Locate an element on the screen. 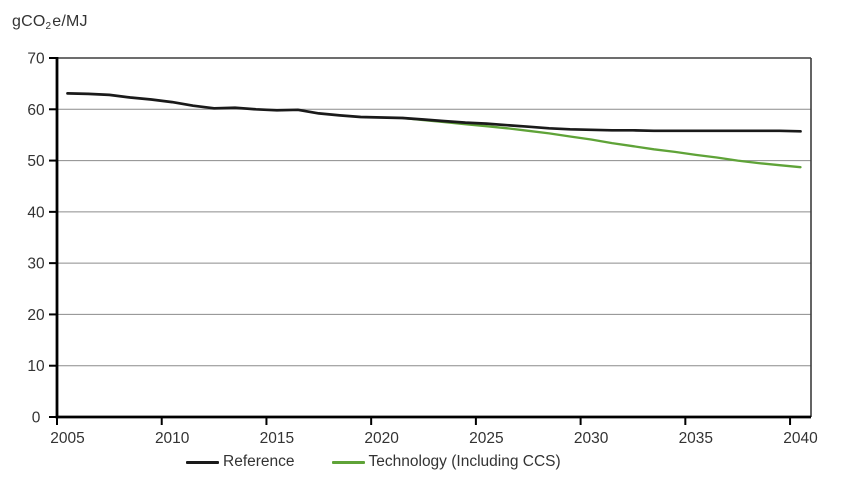 The width and height of the screenshot is (846, 484). chart-legend: Reference Technology (Including CCS) is located at coordinates (373, 462).